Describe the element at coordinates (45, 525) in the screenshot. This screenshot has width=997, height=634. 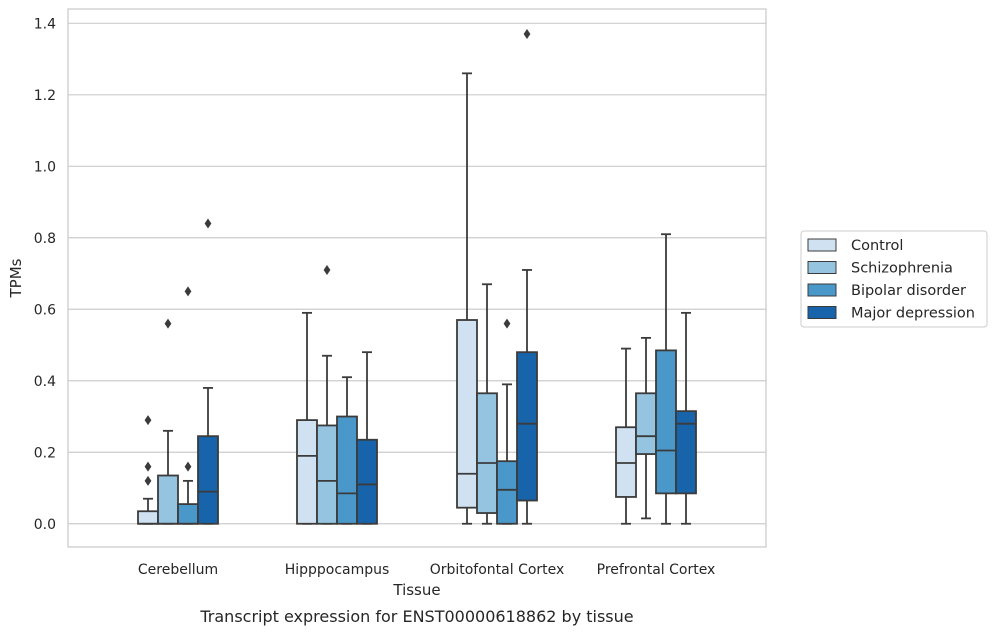
I see `y-tick-label: 0.0` at that location.